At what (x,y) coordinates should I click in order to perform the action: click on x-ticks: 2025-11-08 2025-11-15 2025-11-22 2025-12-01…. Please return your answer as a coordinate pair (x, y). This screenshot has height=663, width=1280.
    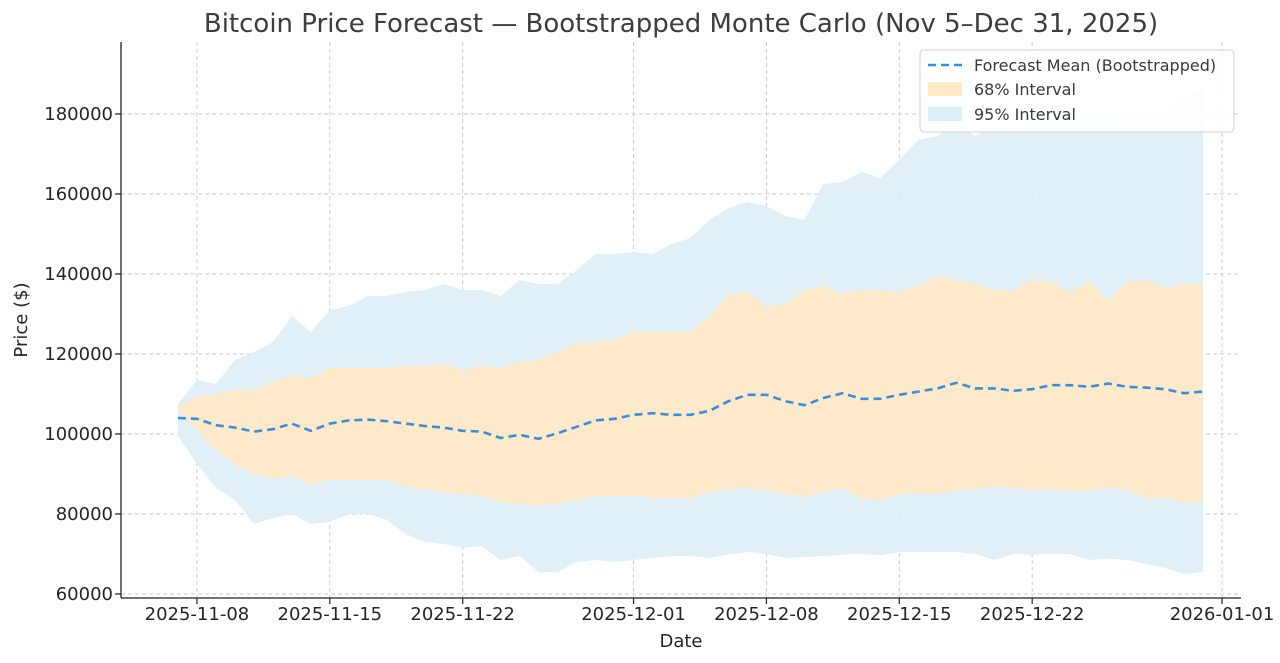
    Looking at the image, I should click on (710, 611).